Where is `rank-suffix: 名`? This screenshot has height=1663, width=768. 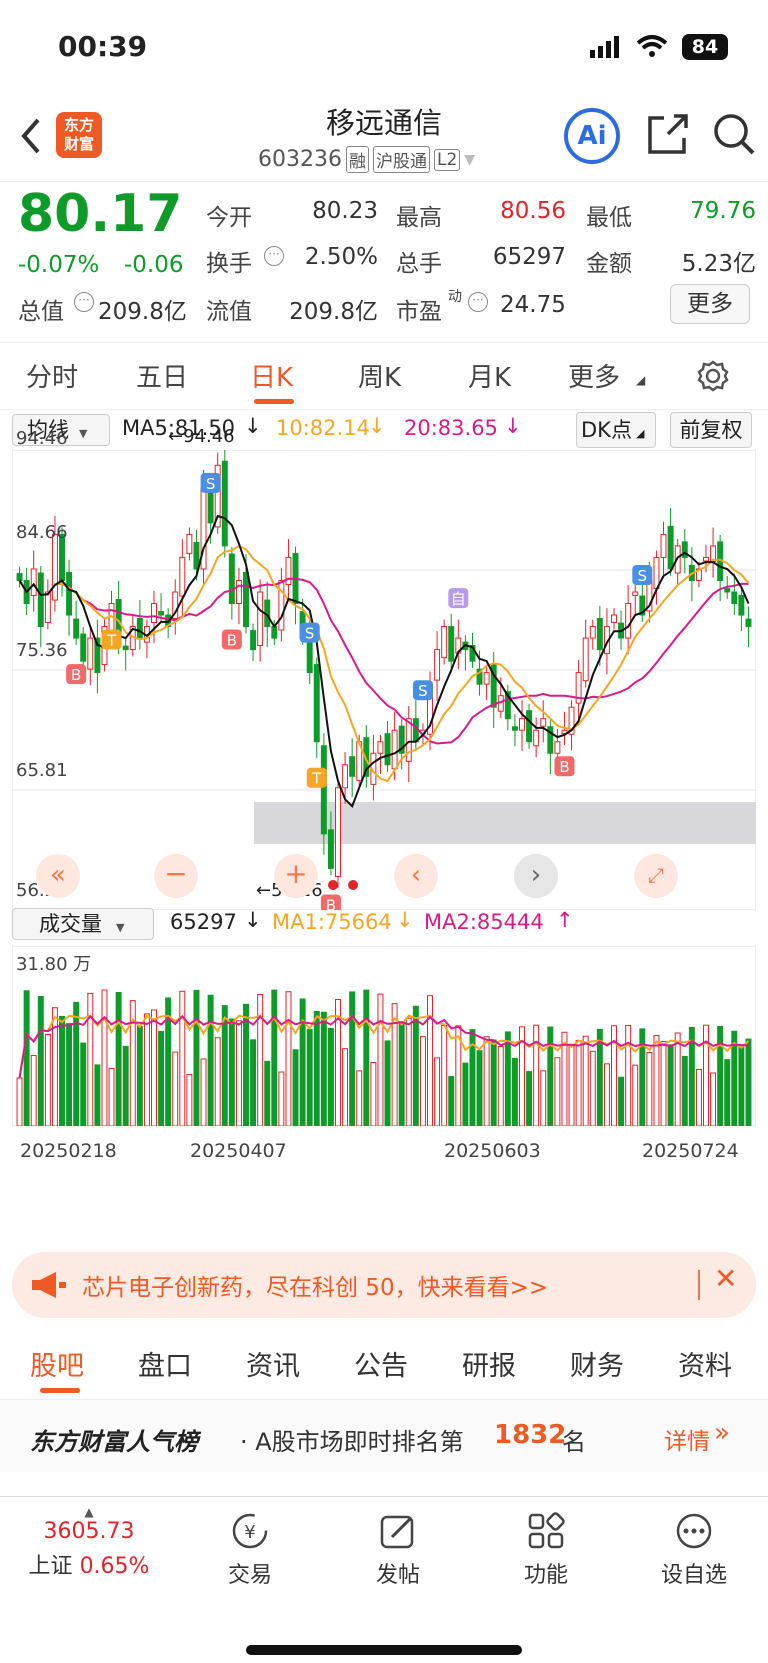
rank-suffix: 名 is located at coordinates (574, 1442).